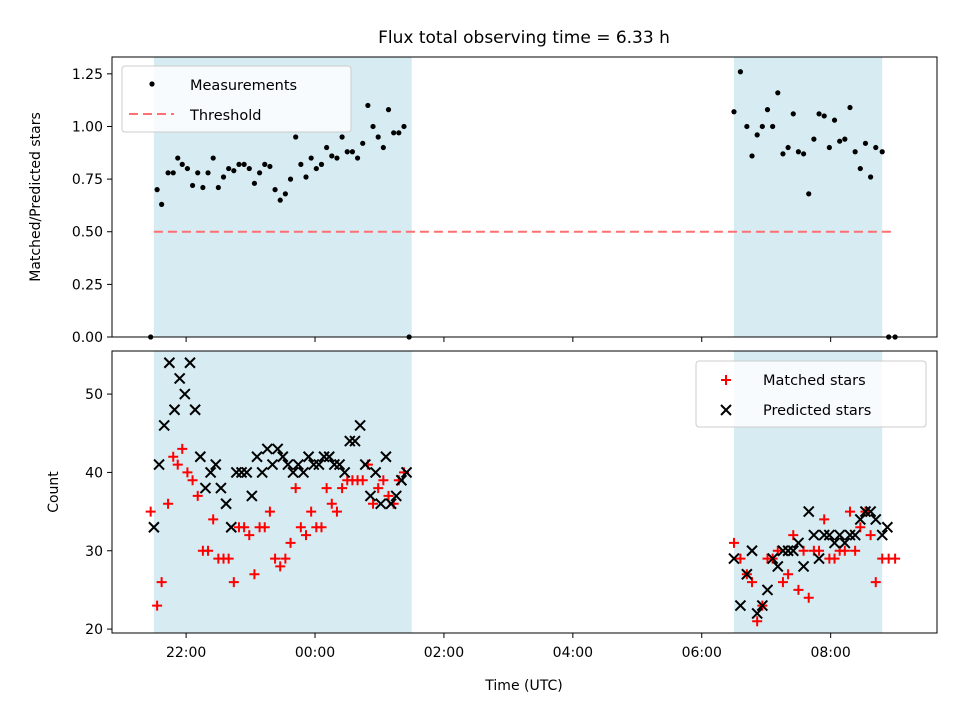 The image size is (960, 720). Describe the element at coordinates (523, 686) in the screenshot. I see `x-axis-label: Time (UTC)` at that location.